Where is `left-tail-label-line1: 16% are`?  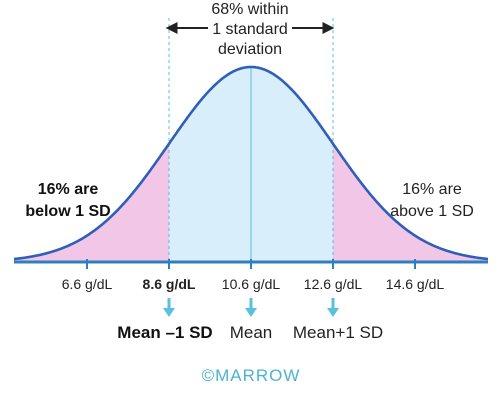
left-tail-label-line1: 16% are is located at coordinates (68, 189).